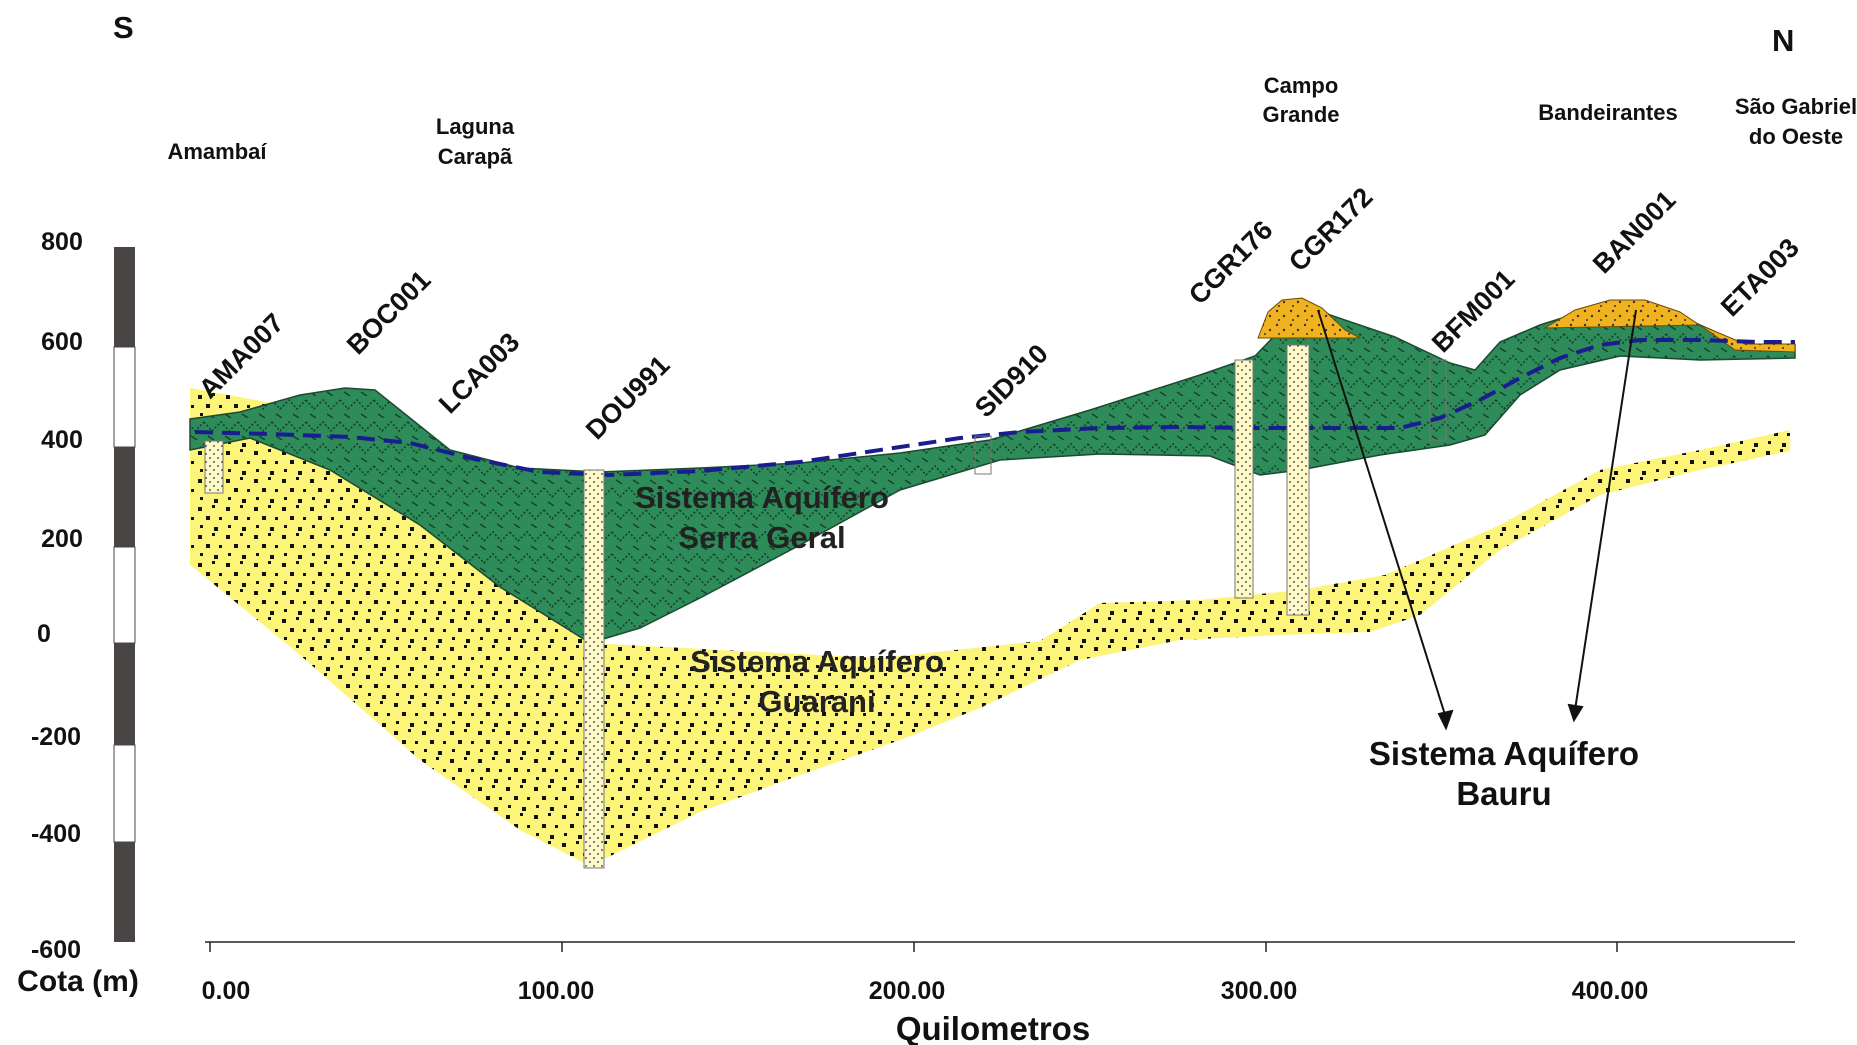 The image size is (1857, 1045). What do you see at coordinates (1504, 753) in the screenshot?
I see `bauru-label-line1: Sistema Aquífero` at bounding box center [1504, 753].